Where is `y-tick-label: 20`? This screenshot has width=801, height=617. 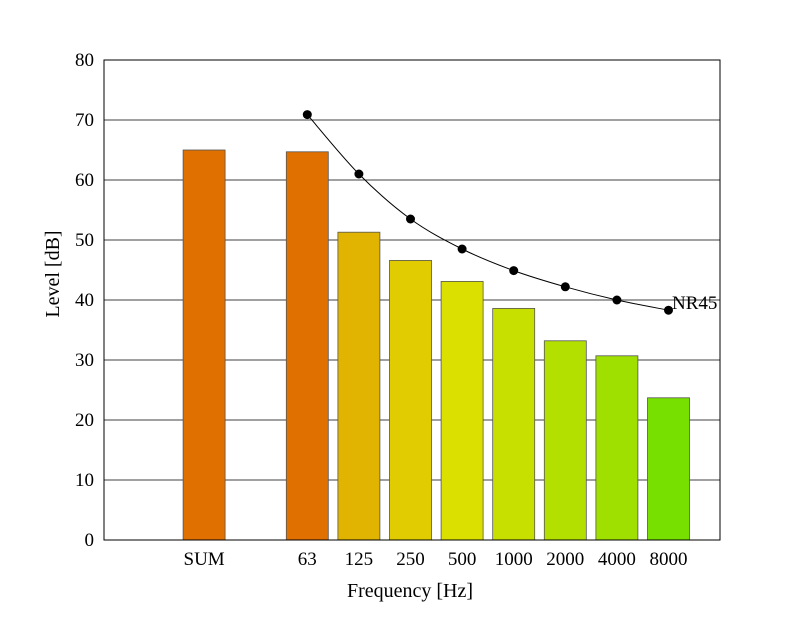 y-tick-label: 20 is located at coordinates (84, 420).